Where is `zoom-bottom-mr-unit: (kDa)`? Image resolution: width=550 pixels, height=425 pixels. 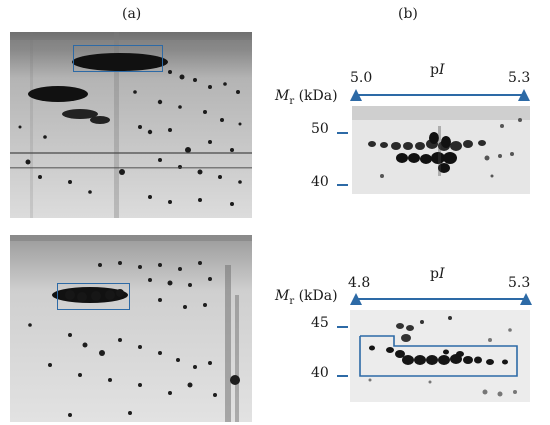
zoom-bottom-mr-unit: (kDa) is located at coordinates (316, 296).